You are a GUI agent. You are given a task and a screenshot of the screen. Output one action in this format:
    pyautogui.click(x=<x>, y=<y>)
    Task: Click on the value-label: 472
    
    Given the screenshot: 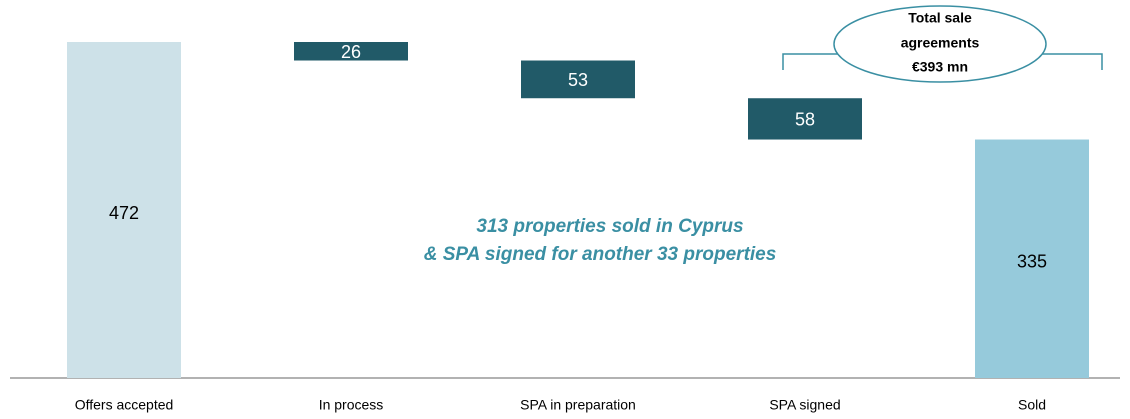 What is the action you would take?
    pyautogui.click(x=124, y=213)
    